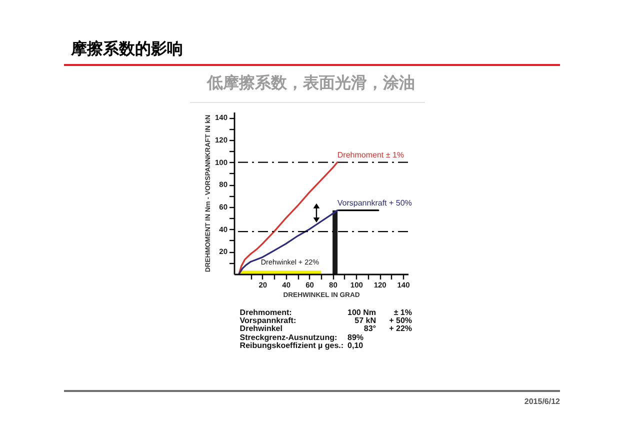  I want to click on text: 2015/6/12, so click(542, 402).